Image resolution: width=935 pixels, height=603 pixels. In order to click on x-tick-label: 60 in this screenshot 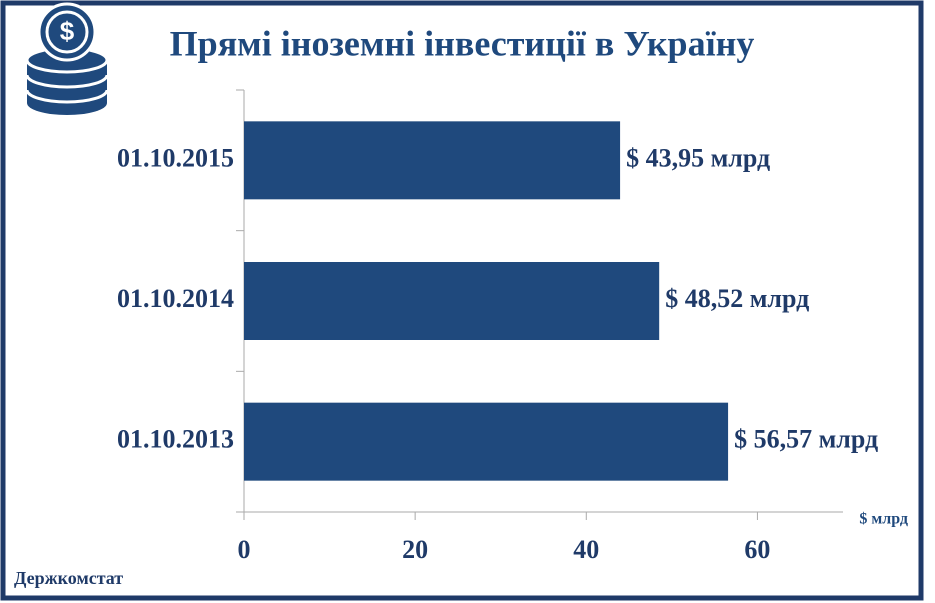, I will do `click(757, 549)`.